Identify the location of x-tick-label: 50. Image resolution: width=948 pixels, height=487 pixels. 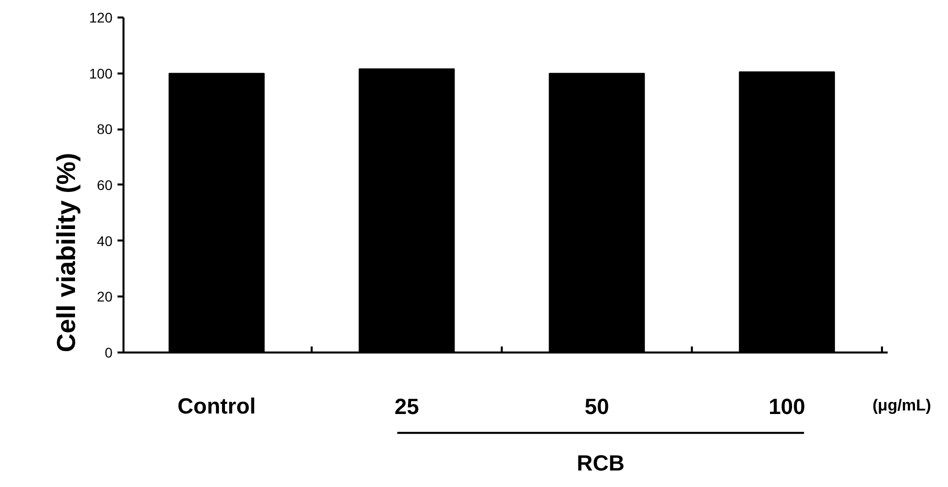
(597, 407).